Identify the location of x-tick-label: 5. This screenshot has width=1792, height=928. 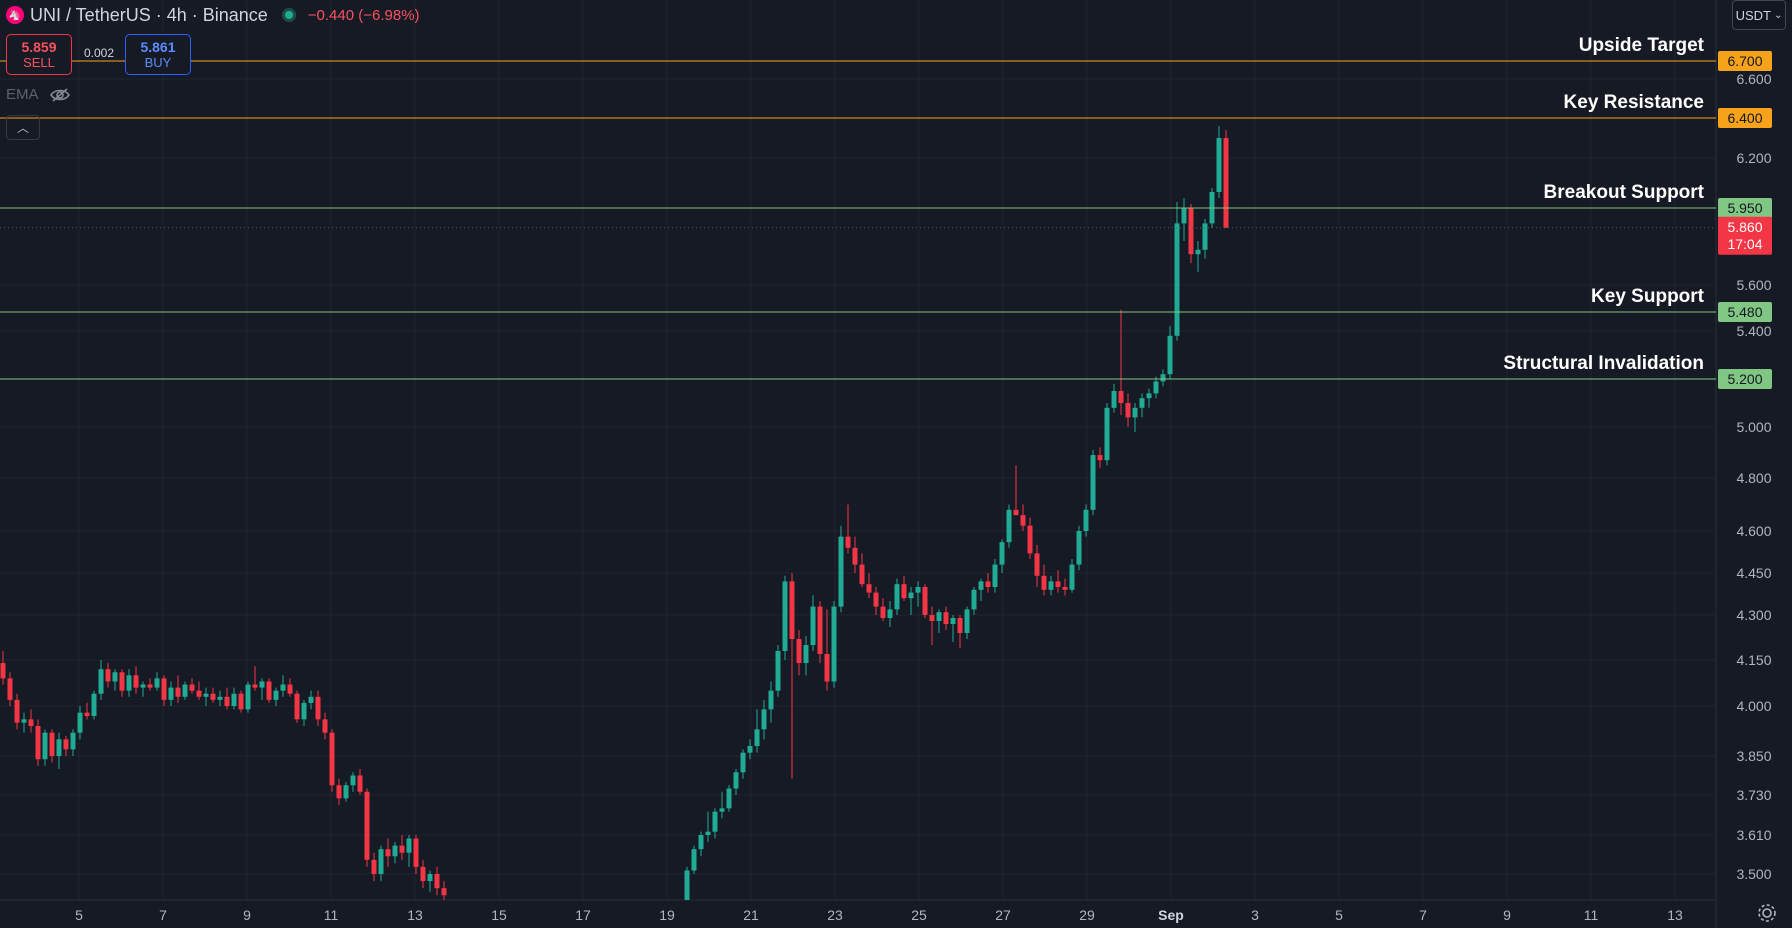
(1339, 915).